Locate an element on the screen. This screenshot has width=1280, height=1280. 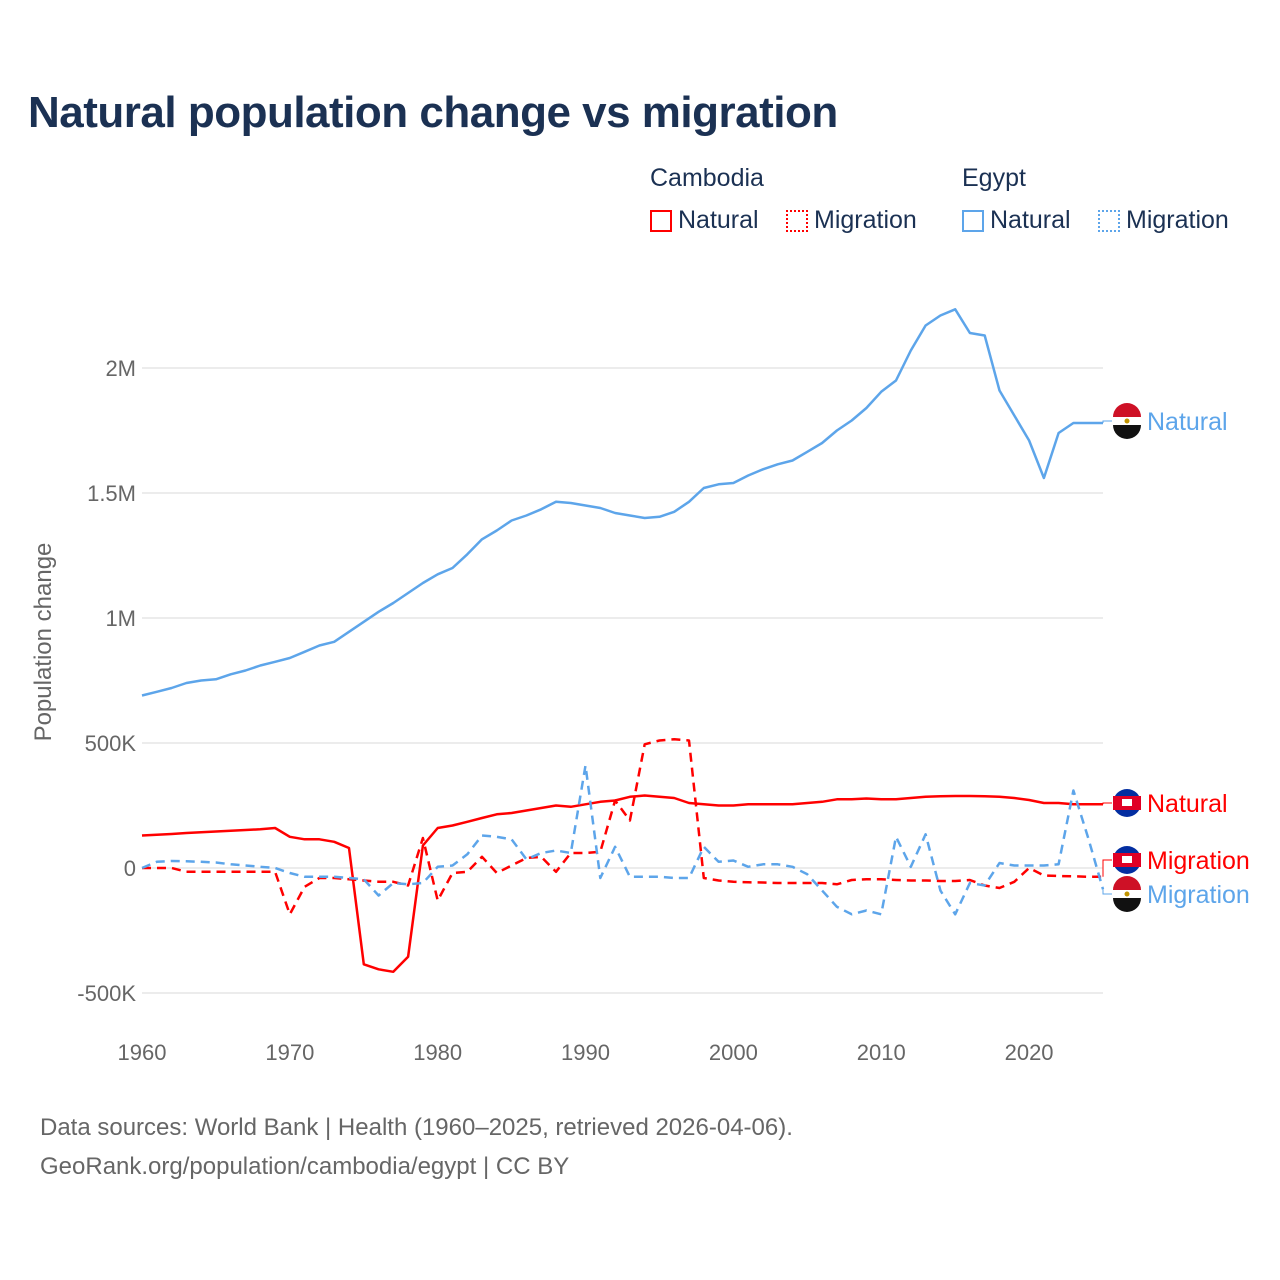
egypt-migration-line is located at coordinates (623, 840).